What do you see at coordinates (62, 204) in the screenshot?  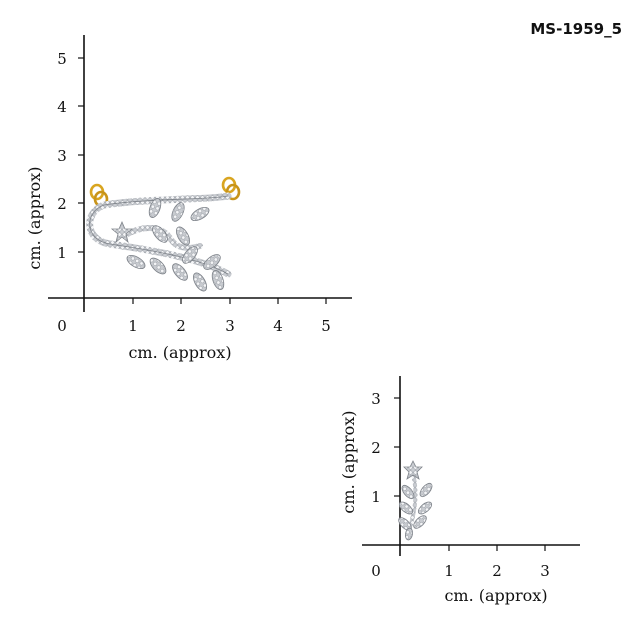 I see `large-y-tick-2: 2` at bounding box center [62, 204].